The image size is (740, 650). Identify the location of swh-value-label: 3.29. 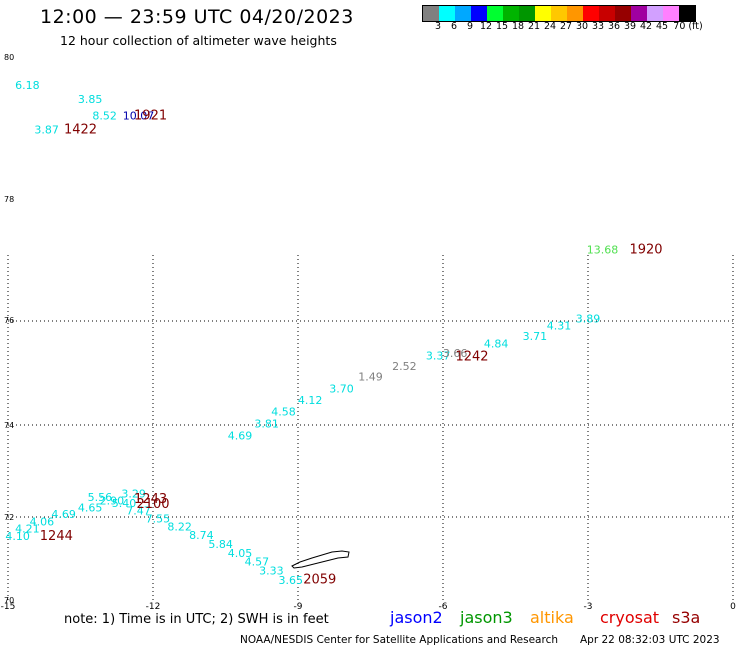
(133, 494).